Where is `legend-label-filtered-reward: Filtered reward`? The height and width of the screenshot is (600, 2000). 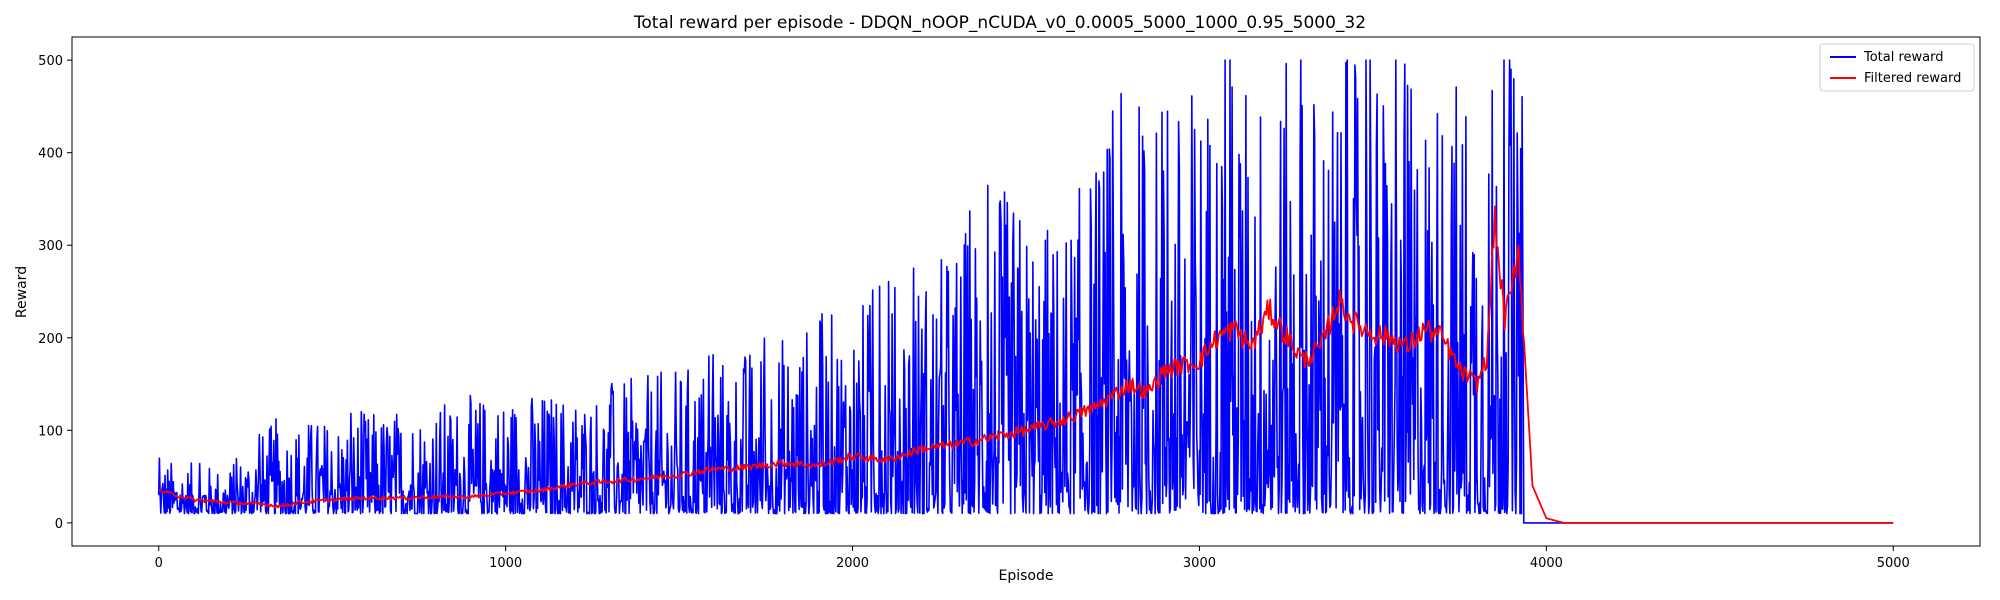
legend-label-filtered-reward: Filtered reward is located at coordinates (1912, 78).